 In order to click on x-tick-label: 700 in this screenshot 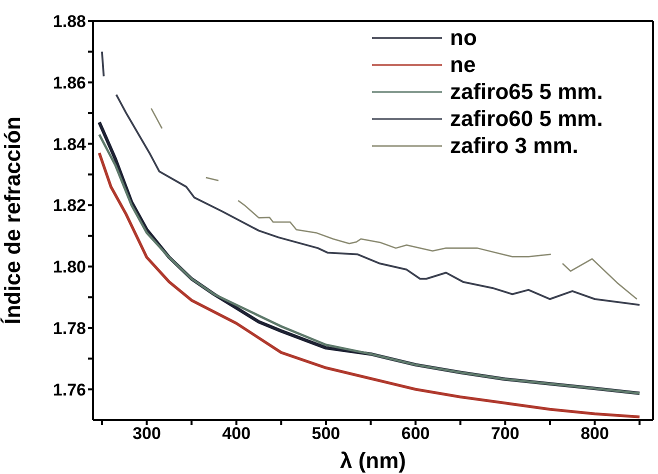, I will do `click(505, 434)`.